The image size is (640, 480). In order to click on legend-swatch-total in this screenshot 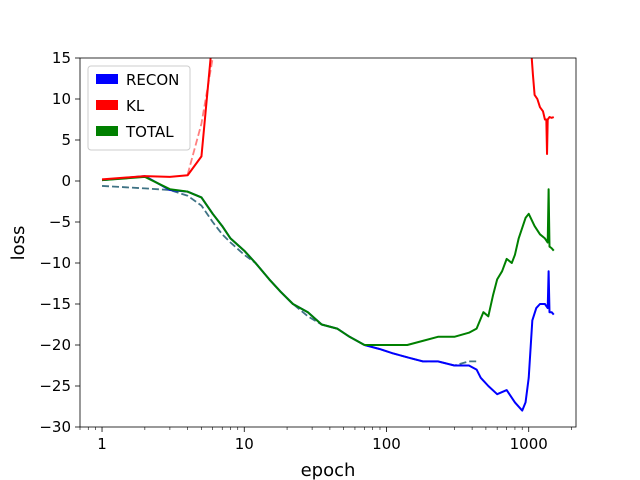, I will do `click(107, 131)`.